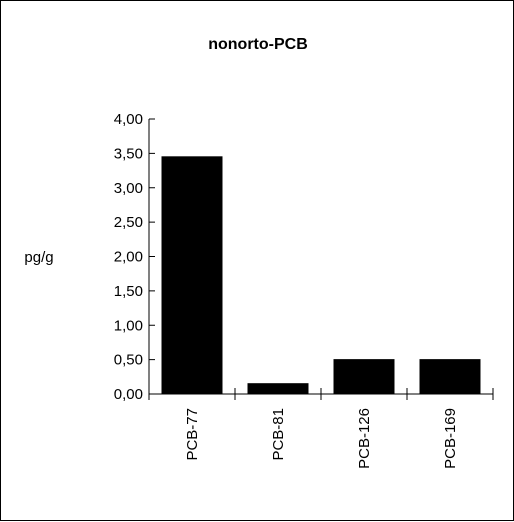 This screenshot has width=514, height=522. What do you see at coordinates (128, 291) in the screenshot?
I see `y-tick-label: 1,50` at bounding box center [128, 291].